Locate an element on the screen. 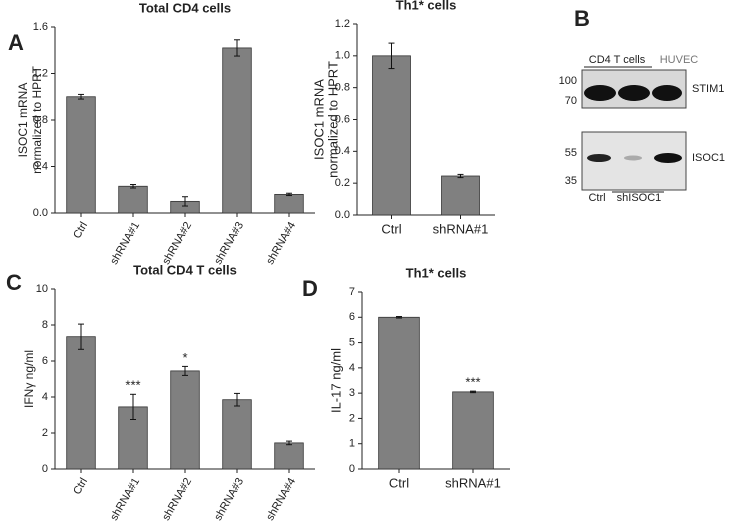 Image resolution: width=729 pixels, height=521 pixels. mw-marker: 55 is located at coordinates (571, 153).